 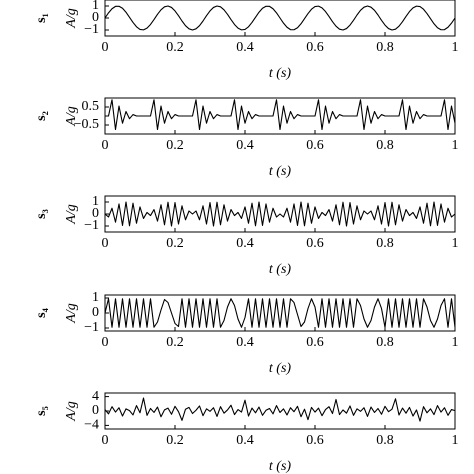 I want to click on signal-label: s₂, so click(x=41, y=116).